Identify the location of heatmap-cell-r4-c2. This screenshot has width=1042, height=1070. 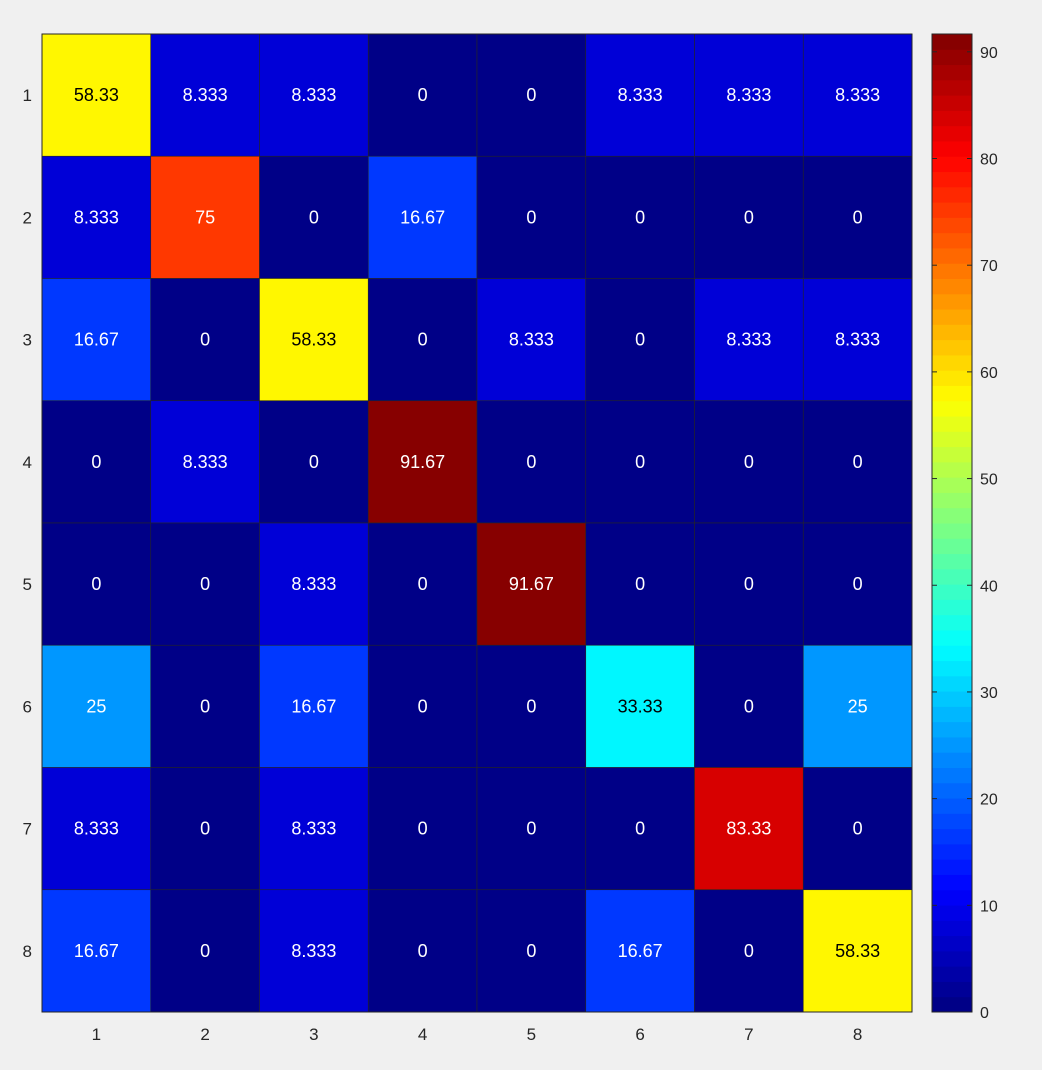
(205, 462).